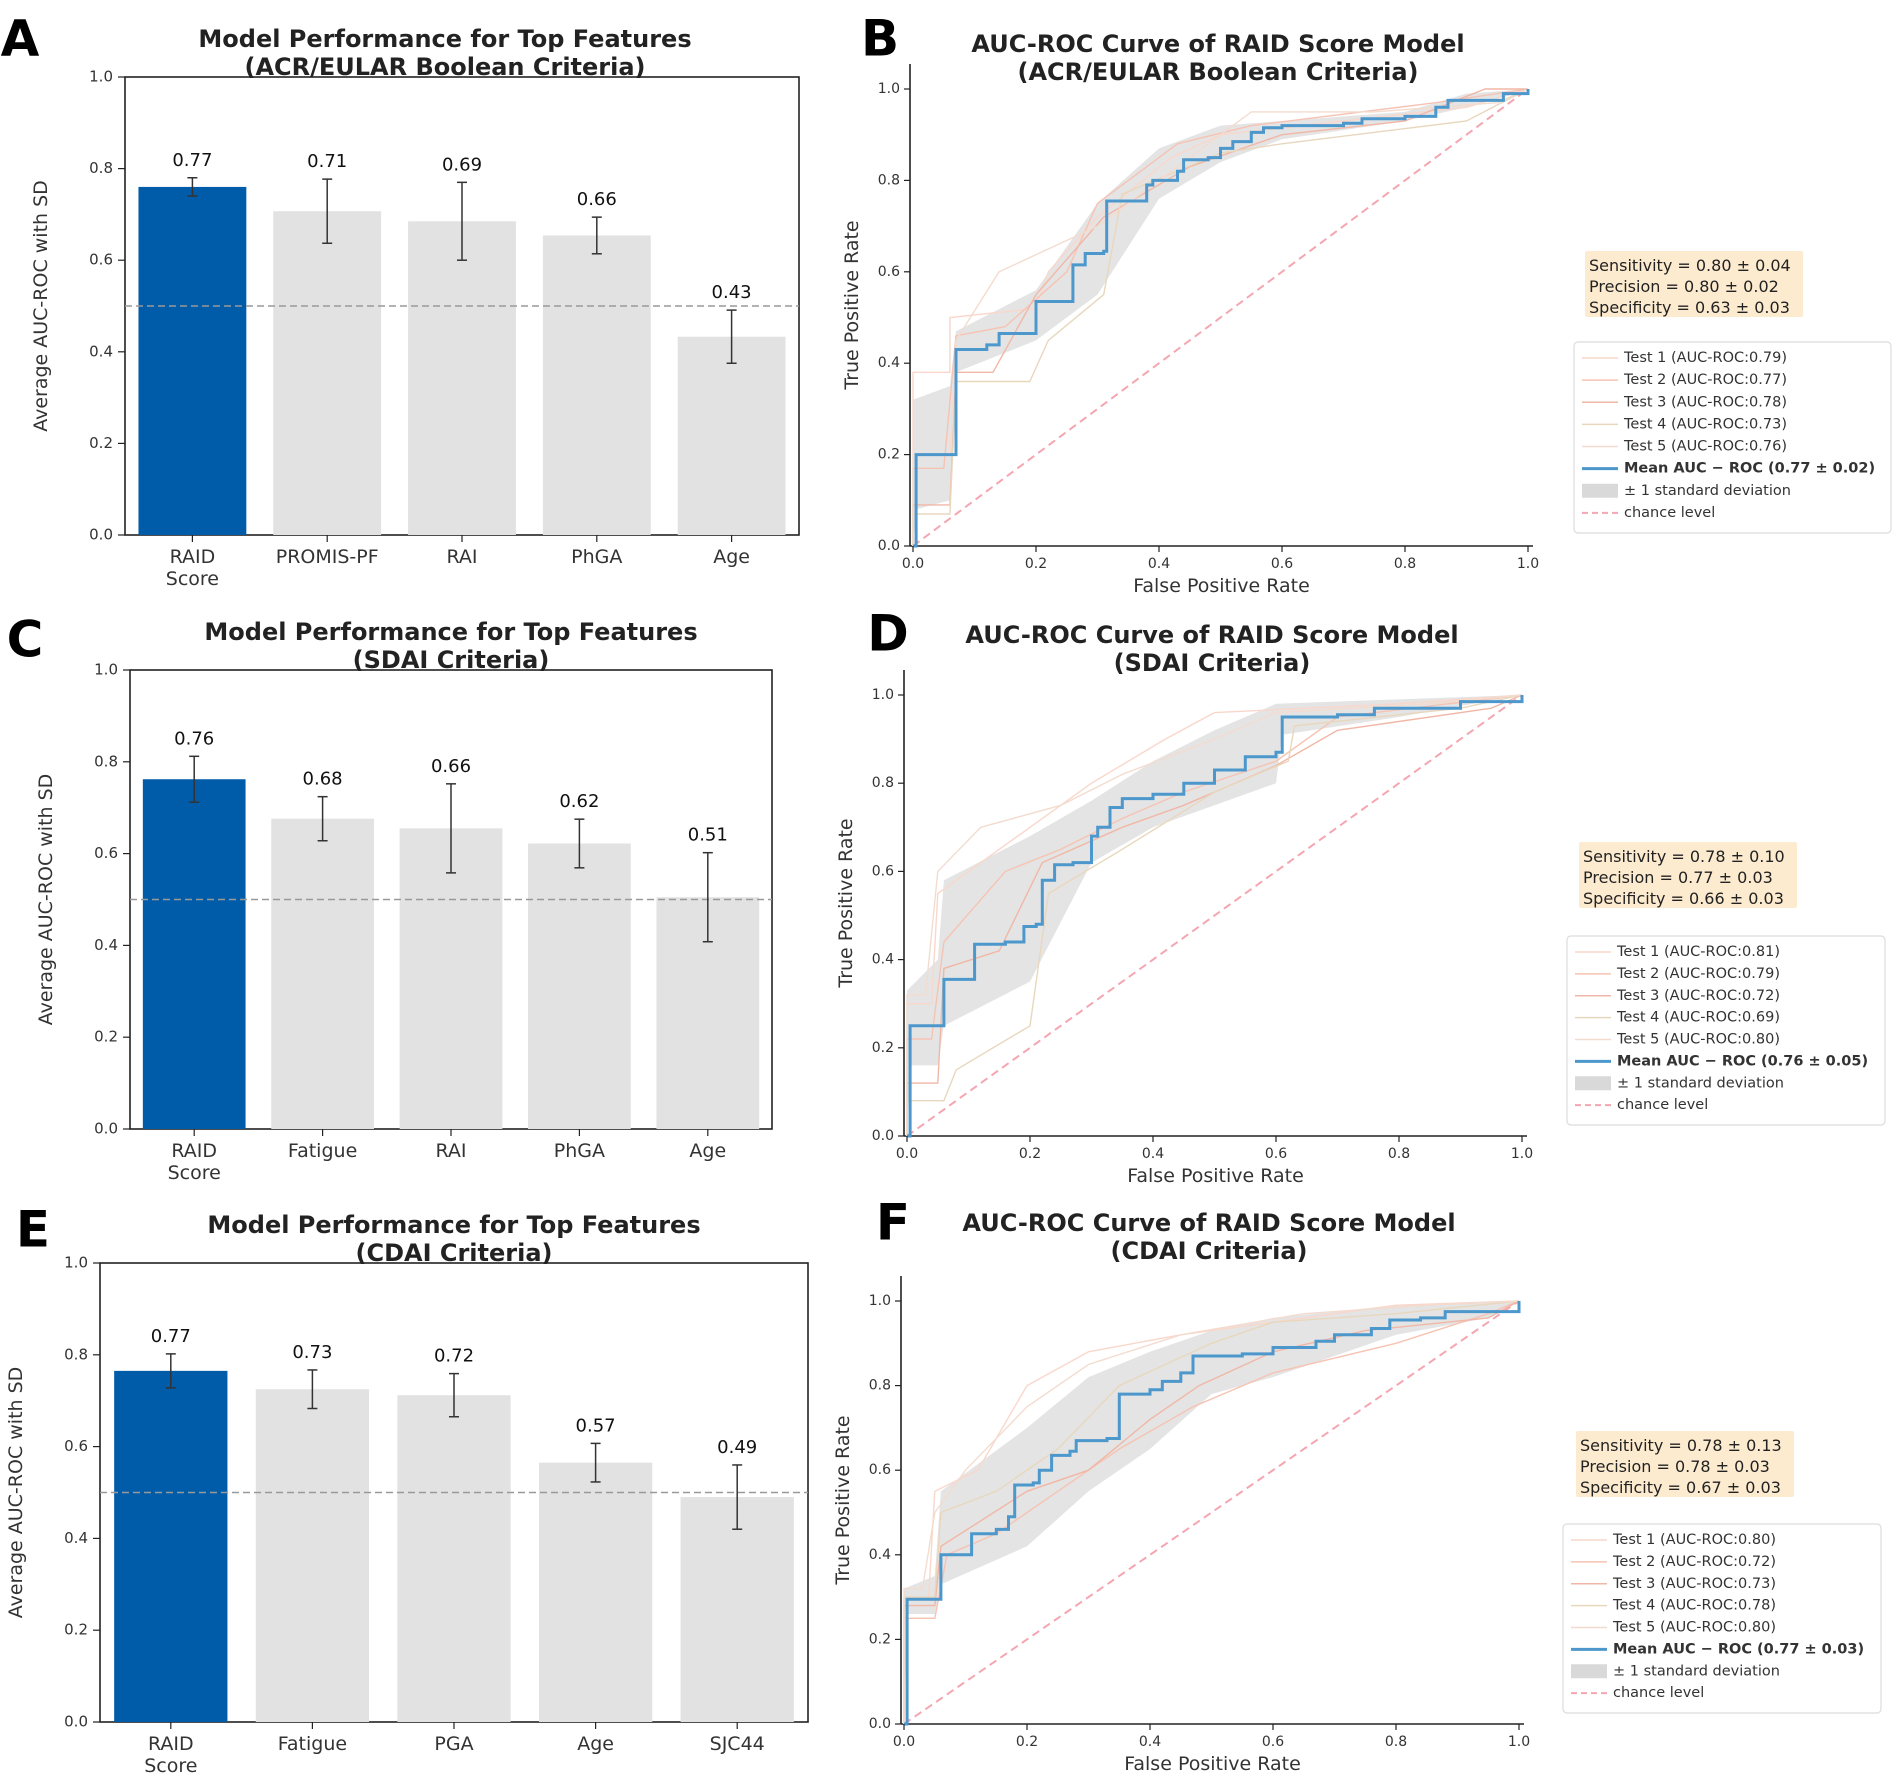 This screenshot has height=1775, width=1894. What do you see at coordinates (737, 1447) in the screenshot?
I see `data-label-4: 0.49` at bounding box center [737, 1447].